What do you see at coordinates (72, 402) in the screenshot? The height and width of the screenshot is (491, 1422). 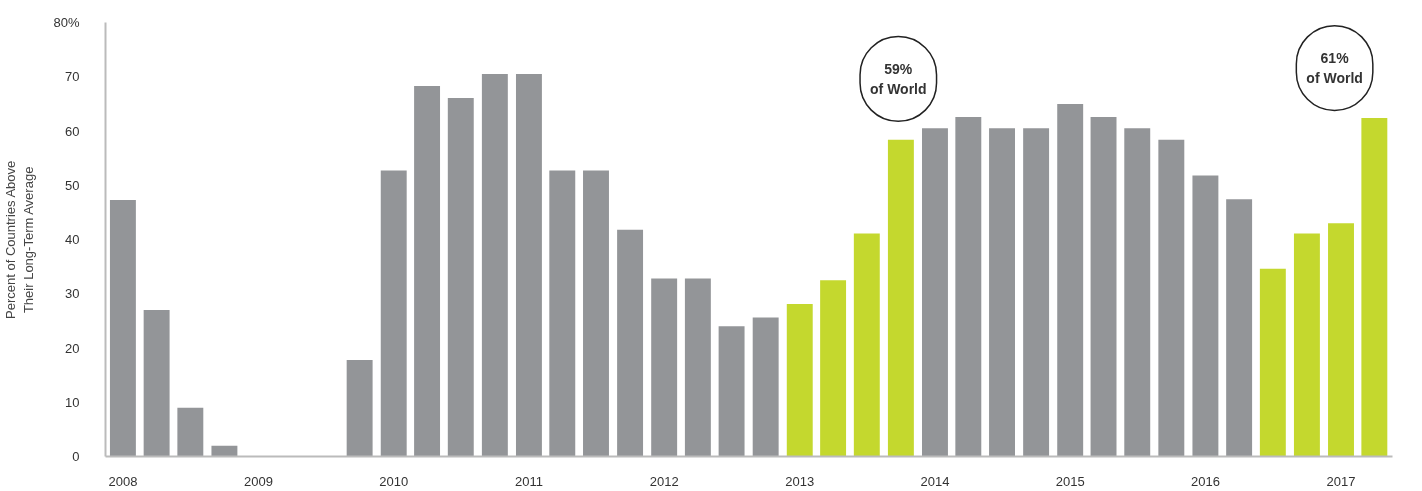 I see `y-tick-label: 10` at bounding box center [72, 402].